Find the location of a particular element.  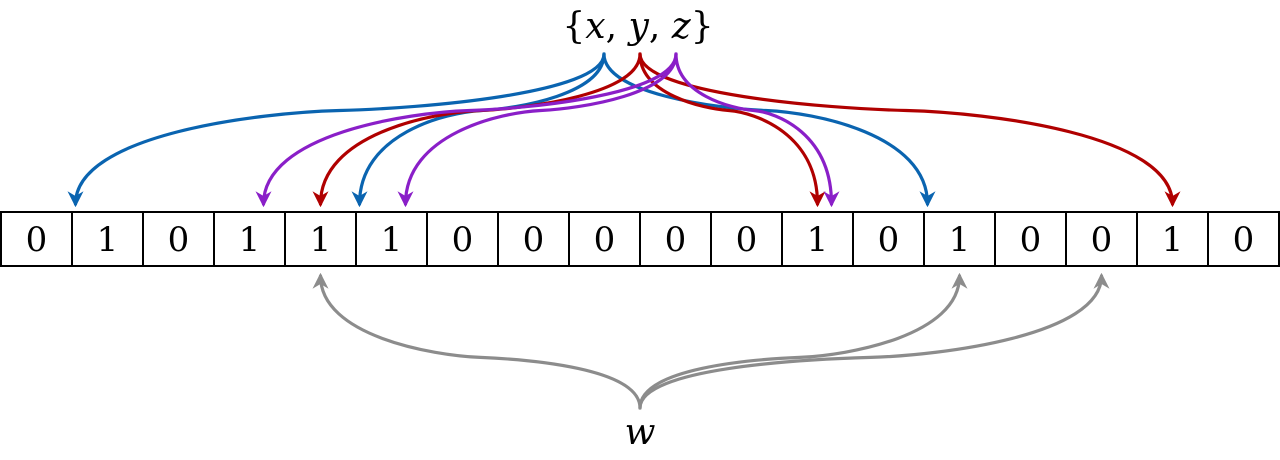

set-label: {x, y, z} is located at coordinates (637, 26).